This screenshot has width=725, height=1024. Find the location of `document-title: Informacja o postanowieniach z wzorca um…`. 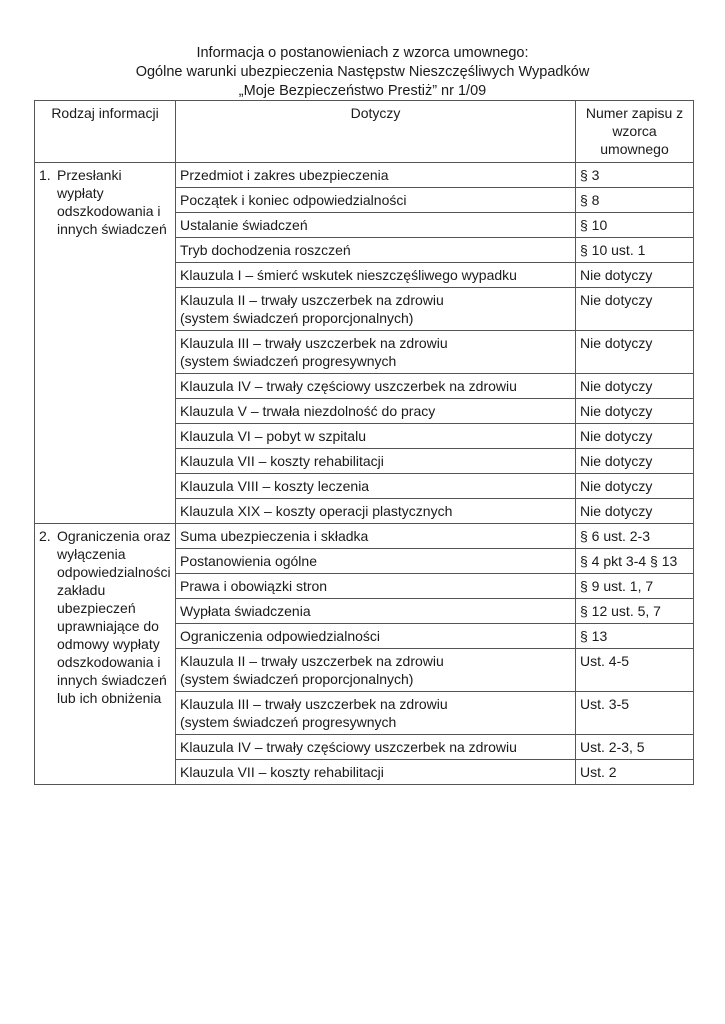

document-title: Informacja o postanowieniach z wzorca um… is located at coordinates (362, 72).